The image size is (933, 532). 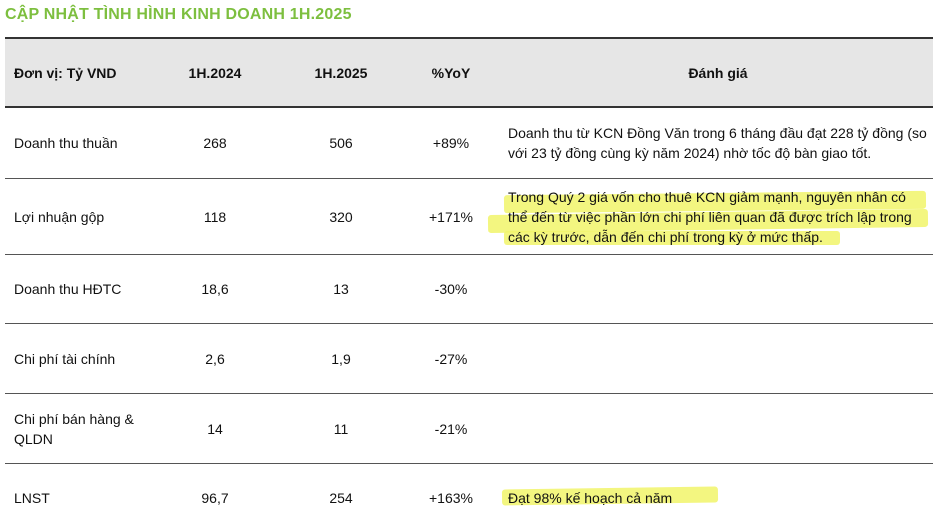 What do you see at coordinates (341, 358) in the screenshot?
I see `value-1h2025: 1,9` at bounding box center [341, 358].